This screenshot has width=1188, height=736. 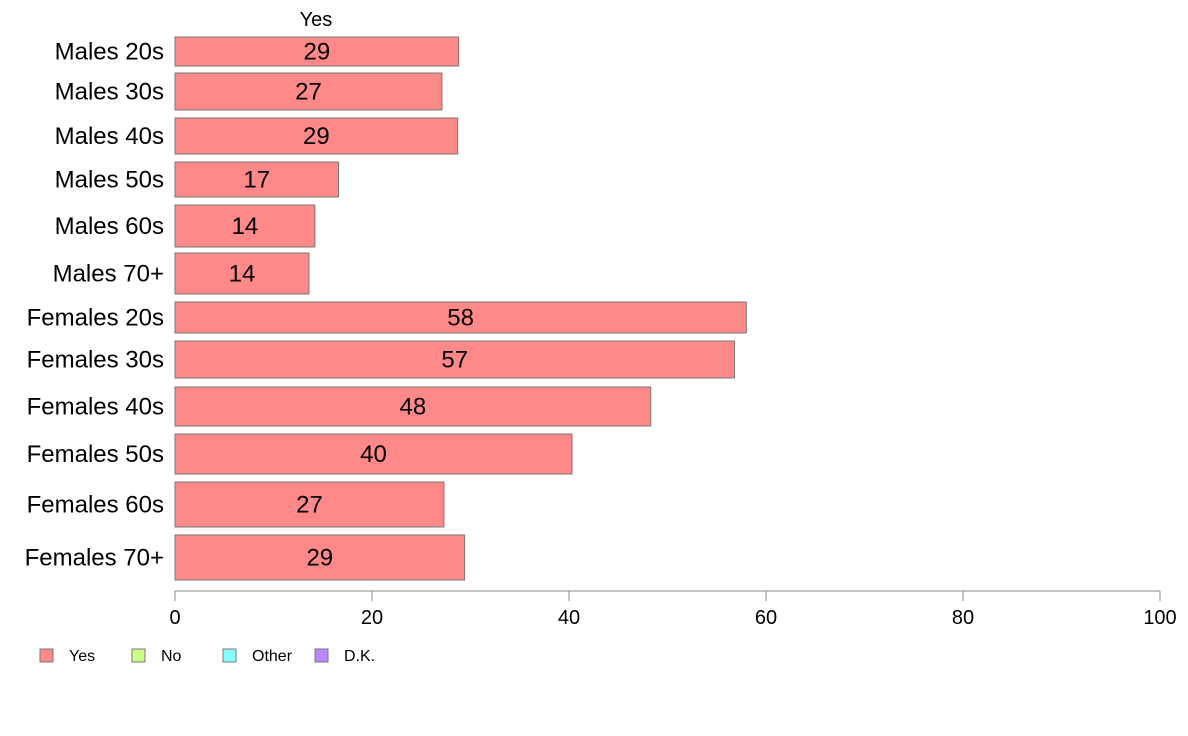 What do you see at coordinates (95, 407) in the screenshot?
I see `category-label: Females 40s` at bounding box center [95, 407].